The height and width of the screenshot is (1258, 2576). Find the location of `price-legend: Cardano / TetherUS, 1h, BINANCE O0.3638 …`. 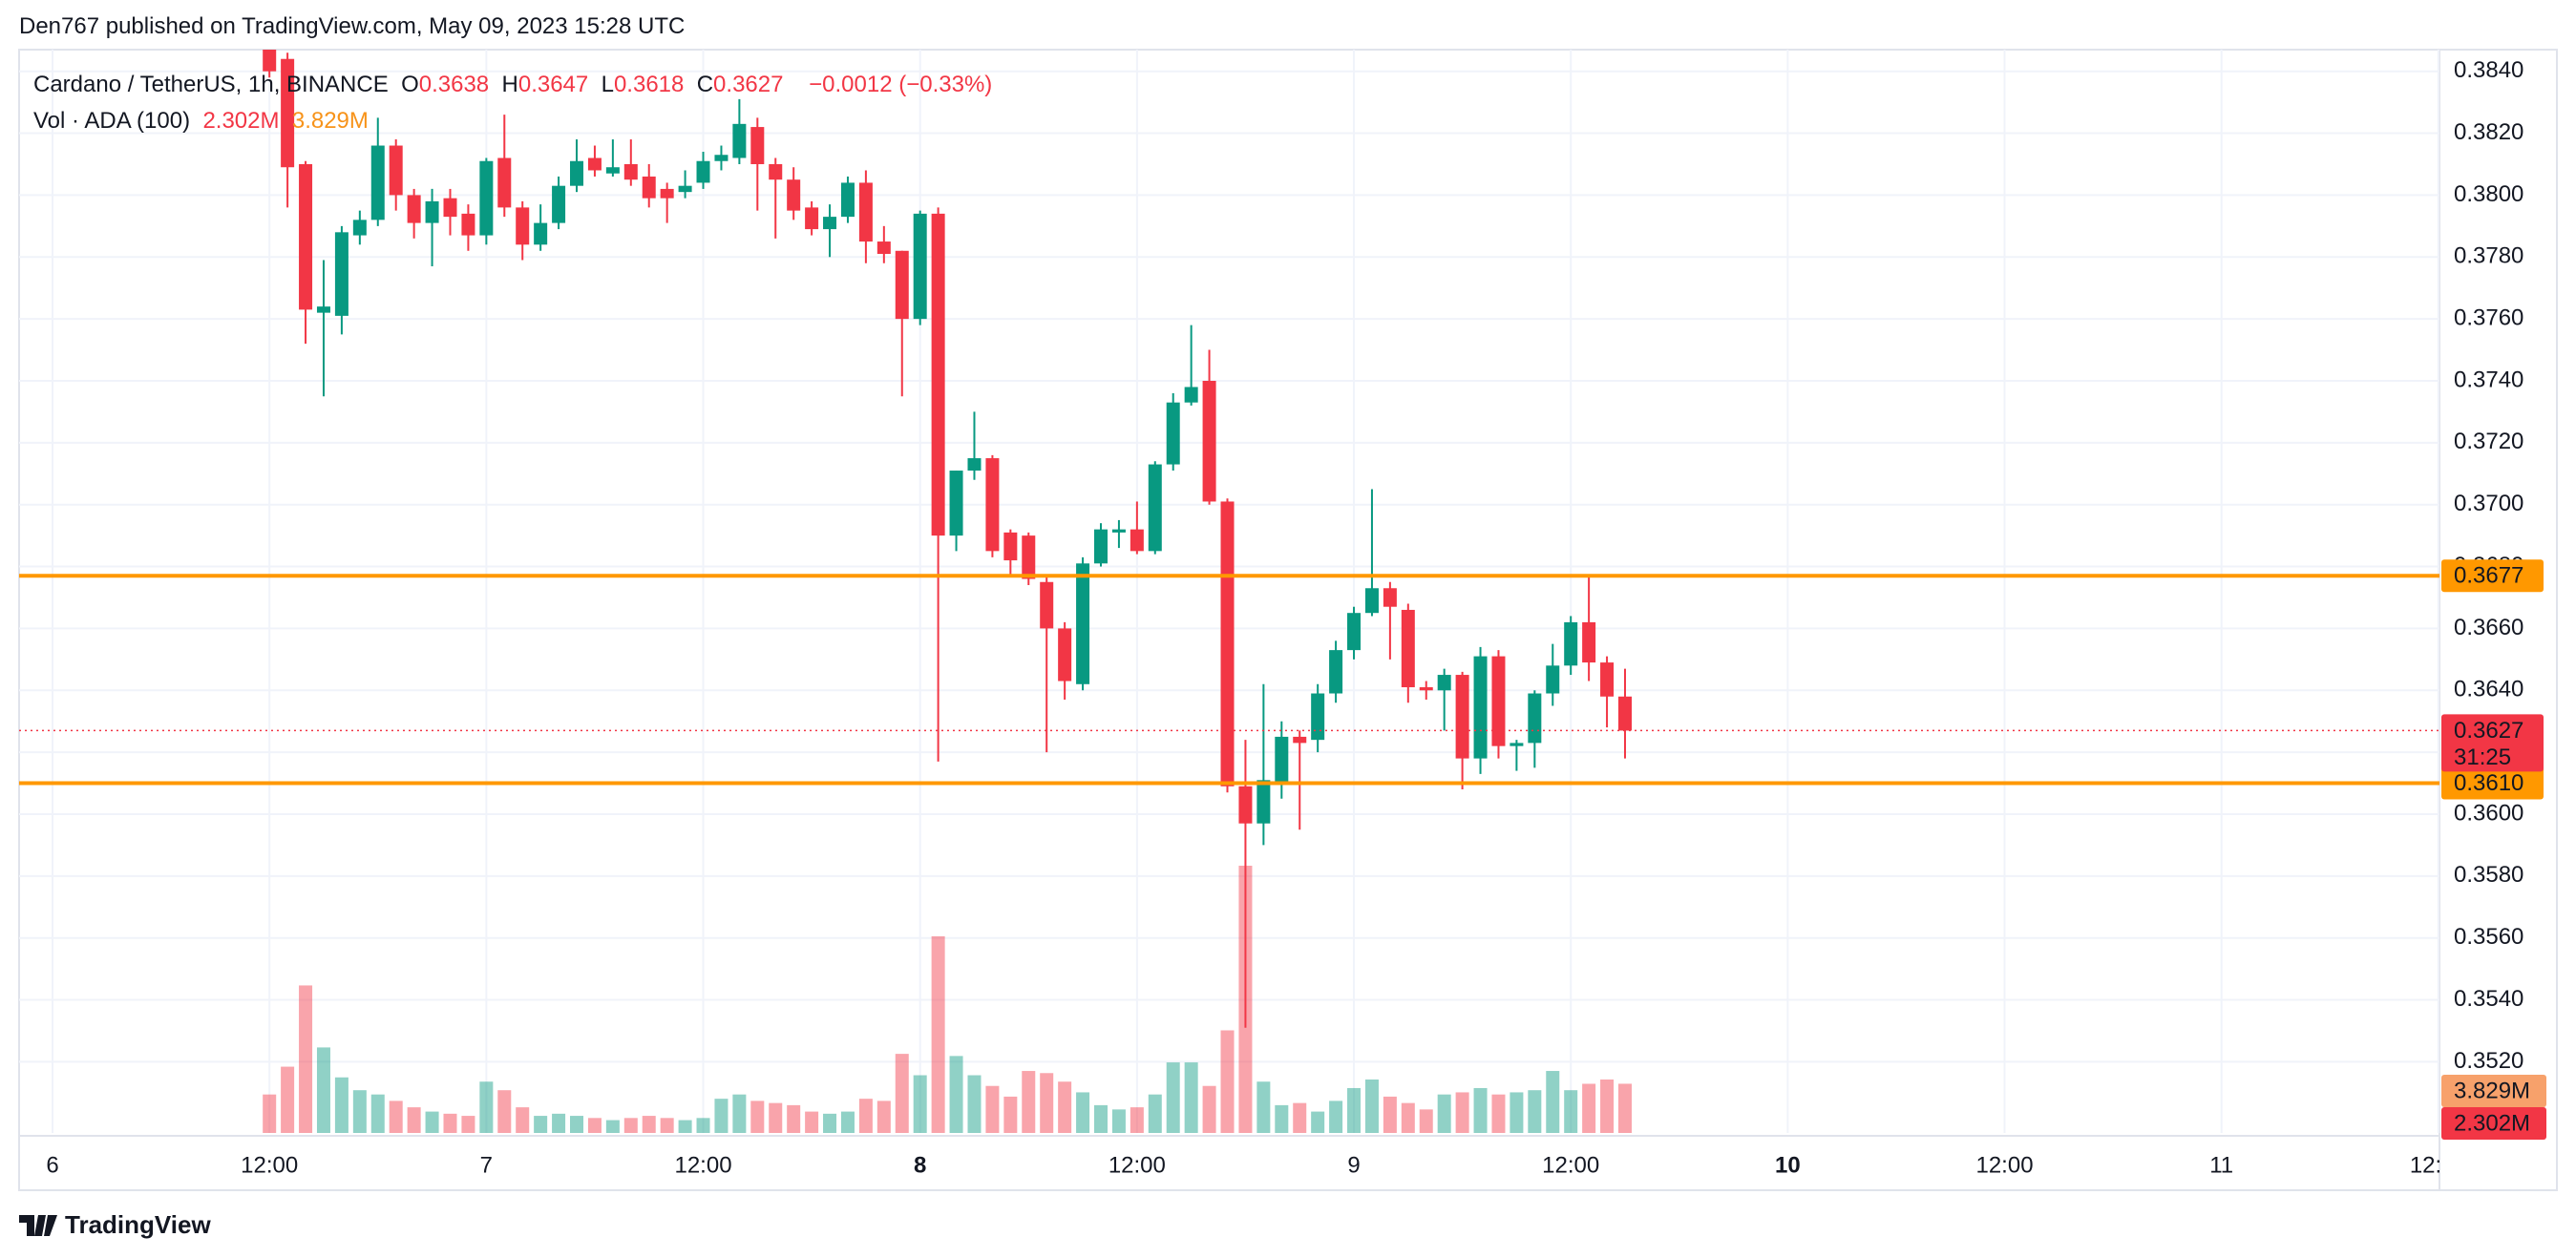

price-legend: Cardano / TetherUS, 1h, BINANCE O0.3638 … is located at coordinates (512, 85).